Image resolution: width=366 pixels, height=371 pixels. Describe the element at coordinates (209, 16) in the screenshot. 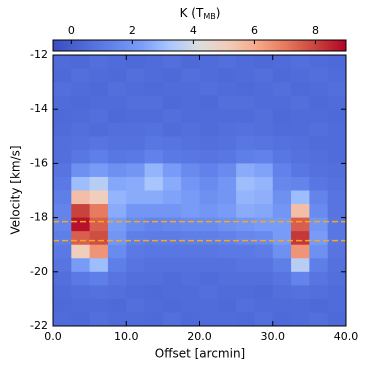

I see `colorbar-label-sub: MB` at that location.